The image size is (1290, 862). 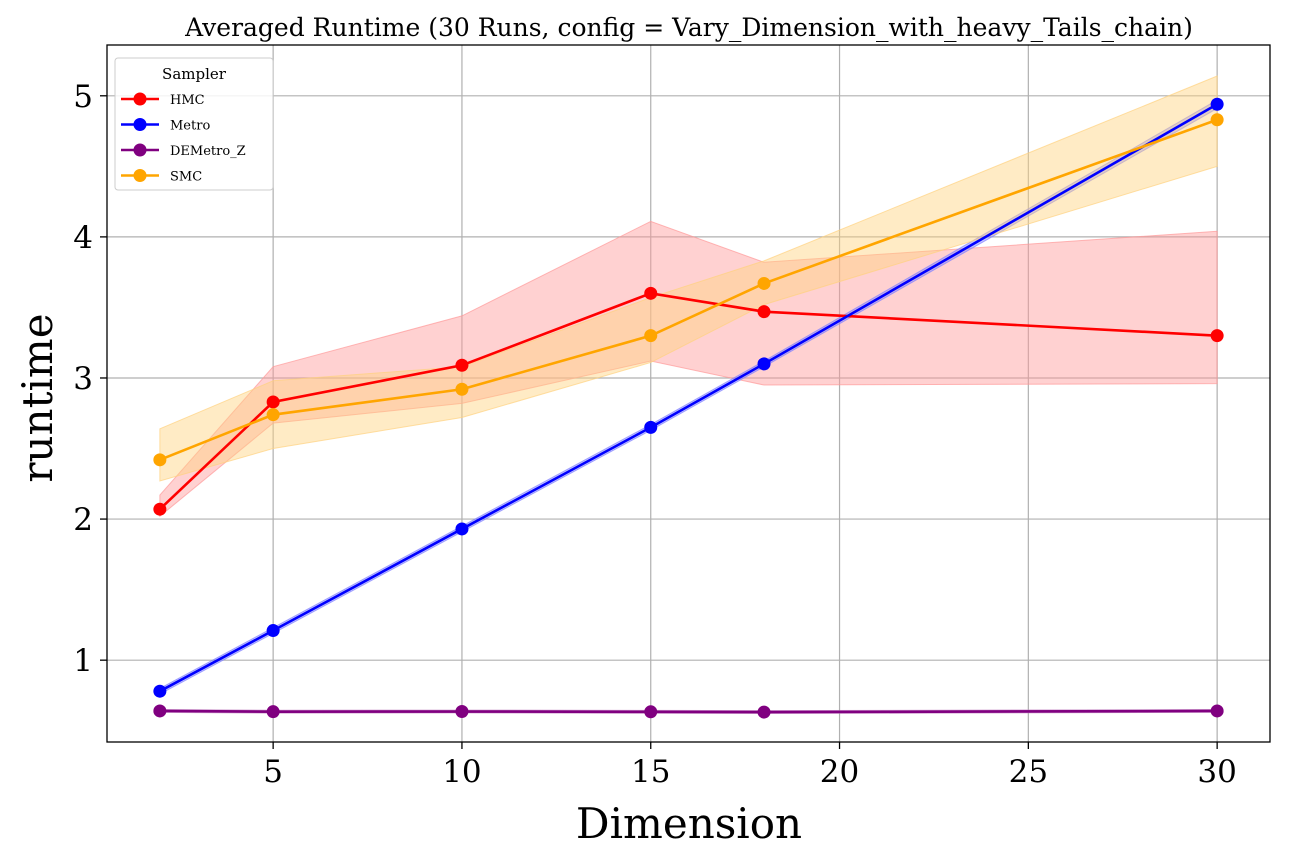 What do you see at coordinates (689, 823) in the screenshot?
I see `x-axis-label: Dimension` at bounding box center [689, 823].